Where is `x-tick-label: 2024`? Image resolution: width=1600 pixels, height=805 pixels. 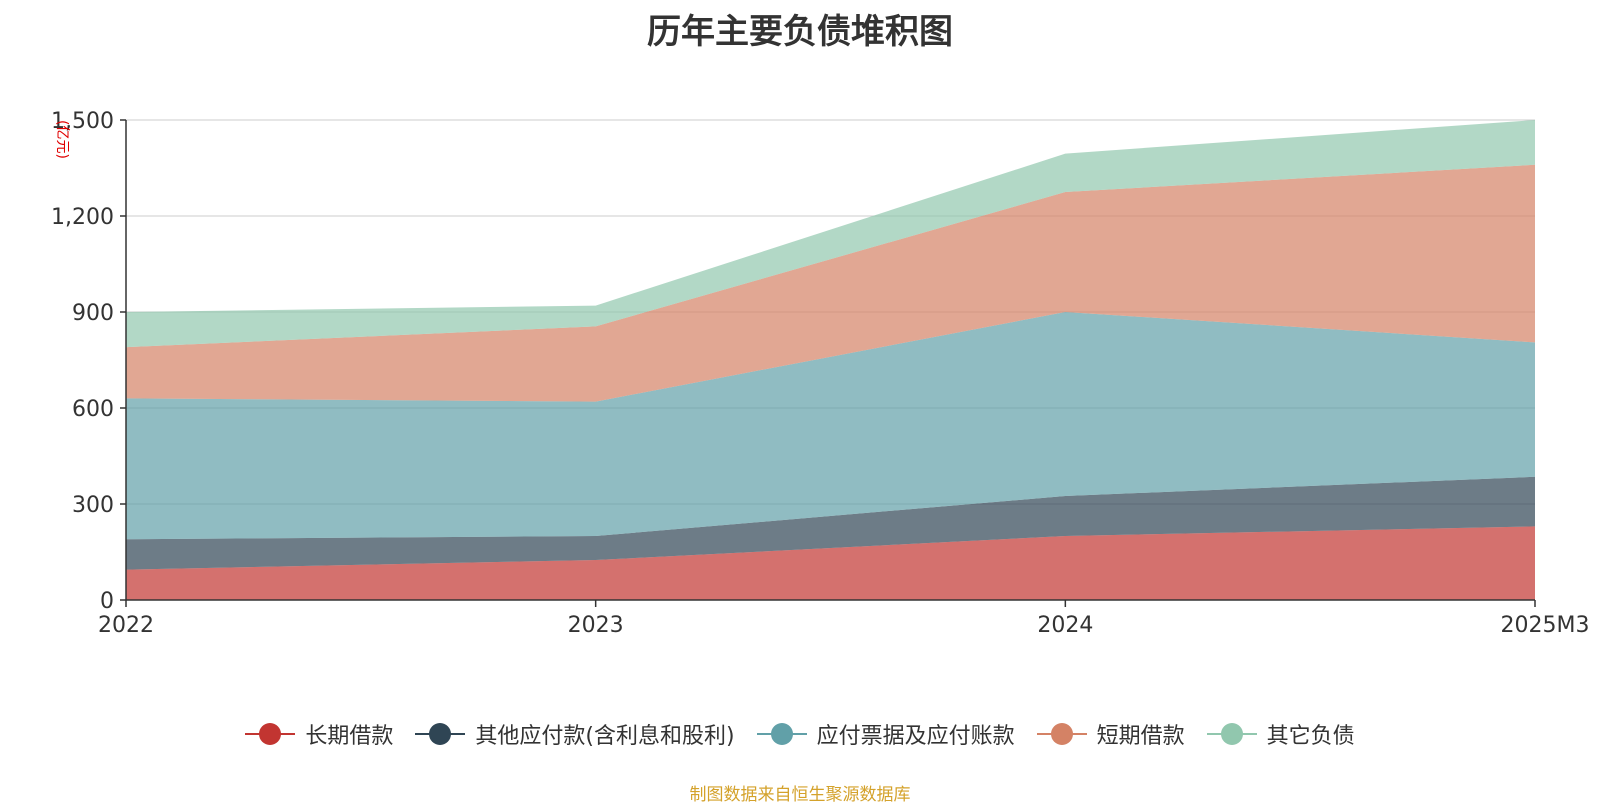
x-tick-label: 2024 is located at coordinates (1065, 625).